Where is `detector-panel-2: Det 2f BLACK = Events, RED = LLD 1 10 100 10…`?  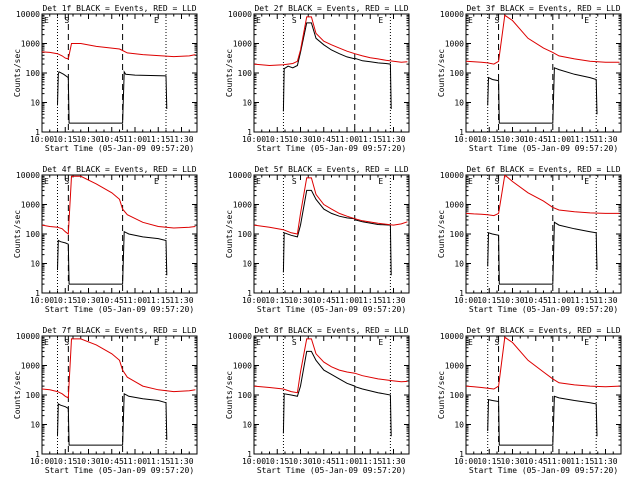 detector-panel-2: Det 2f BLACK = Events, RED = LLD 1 10 100 10… is located at coordinates (317, 78).